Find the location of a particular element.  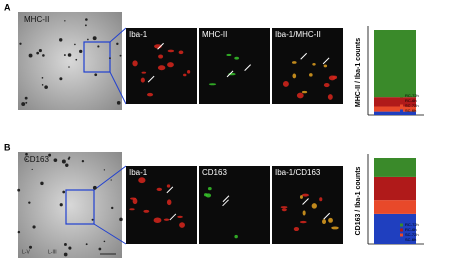

panel-letter: A is located at coordinates (7, 7).